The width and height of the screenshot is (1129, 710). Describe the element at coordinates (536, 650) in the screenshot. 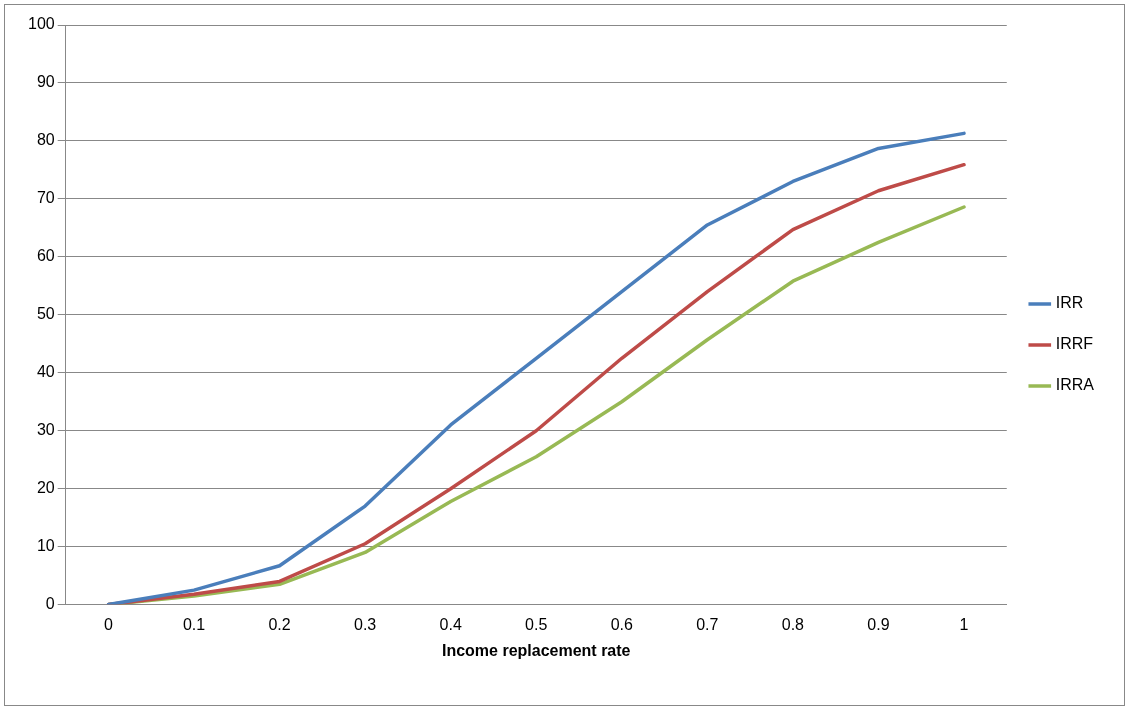

I see `x-axis-title: Income replacement rate` at that location.